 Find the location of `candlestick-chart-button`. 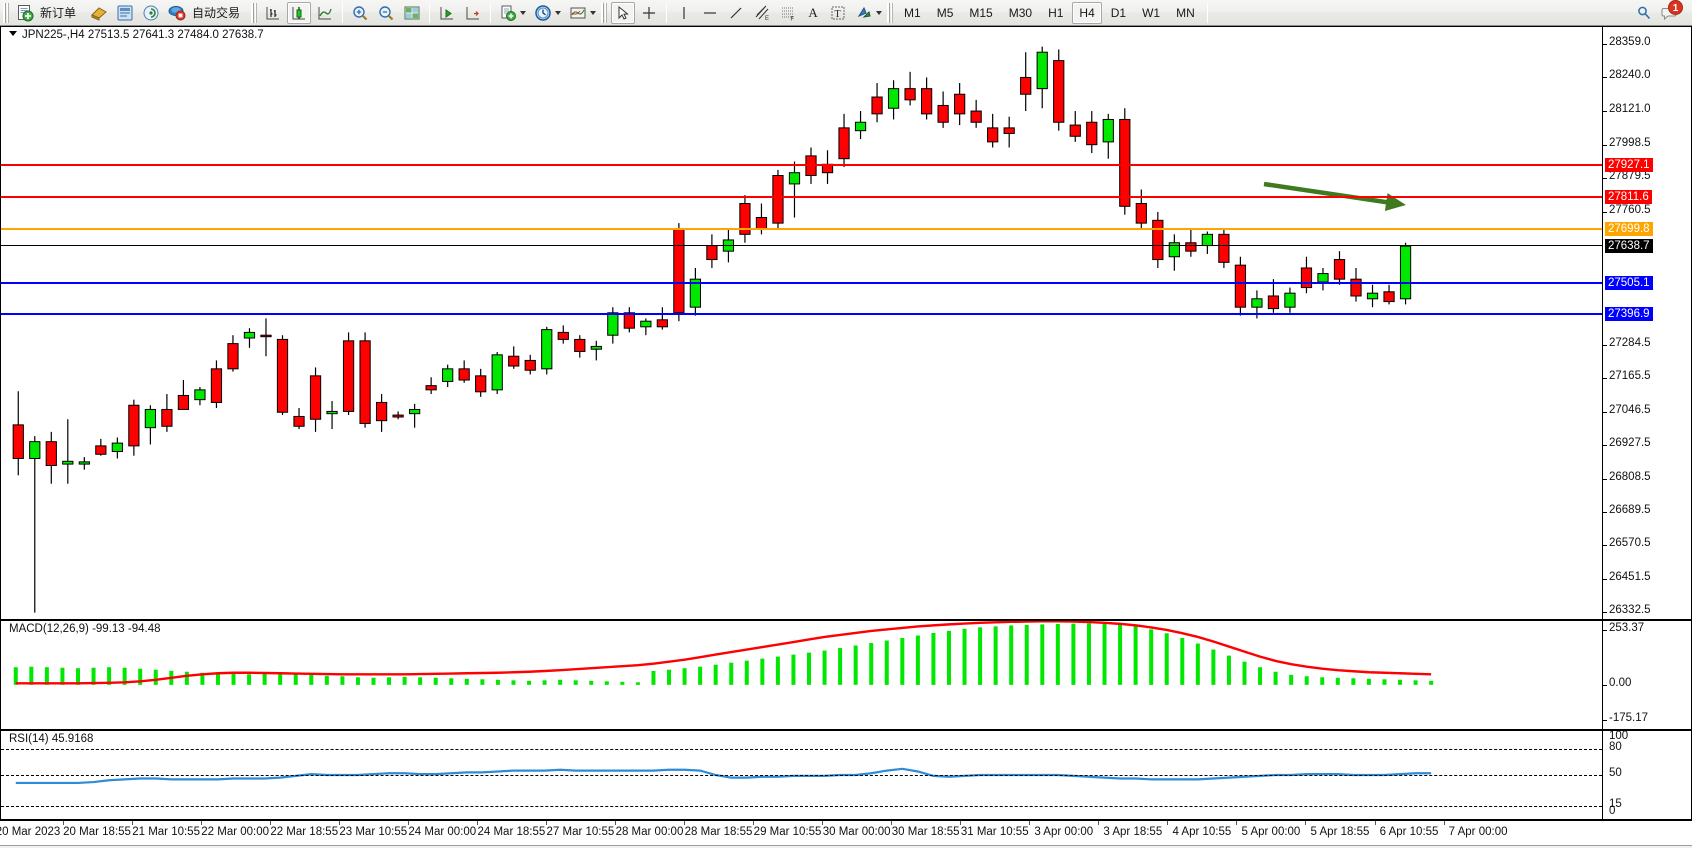

candlestick-chart-button is located at coordinates (299, 12).